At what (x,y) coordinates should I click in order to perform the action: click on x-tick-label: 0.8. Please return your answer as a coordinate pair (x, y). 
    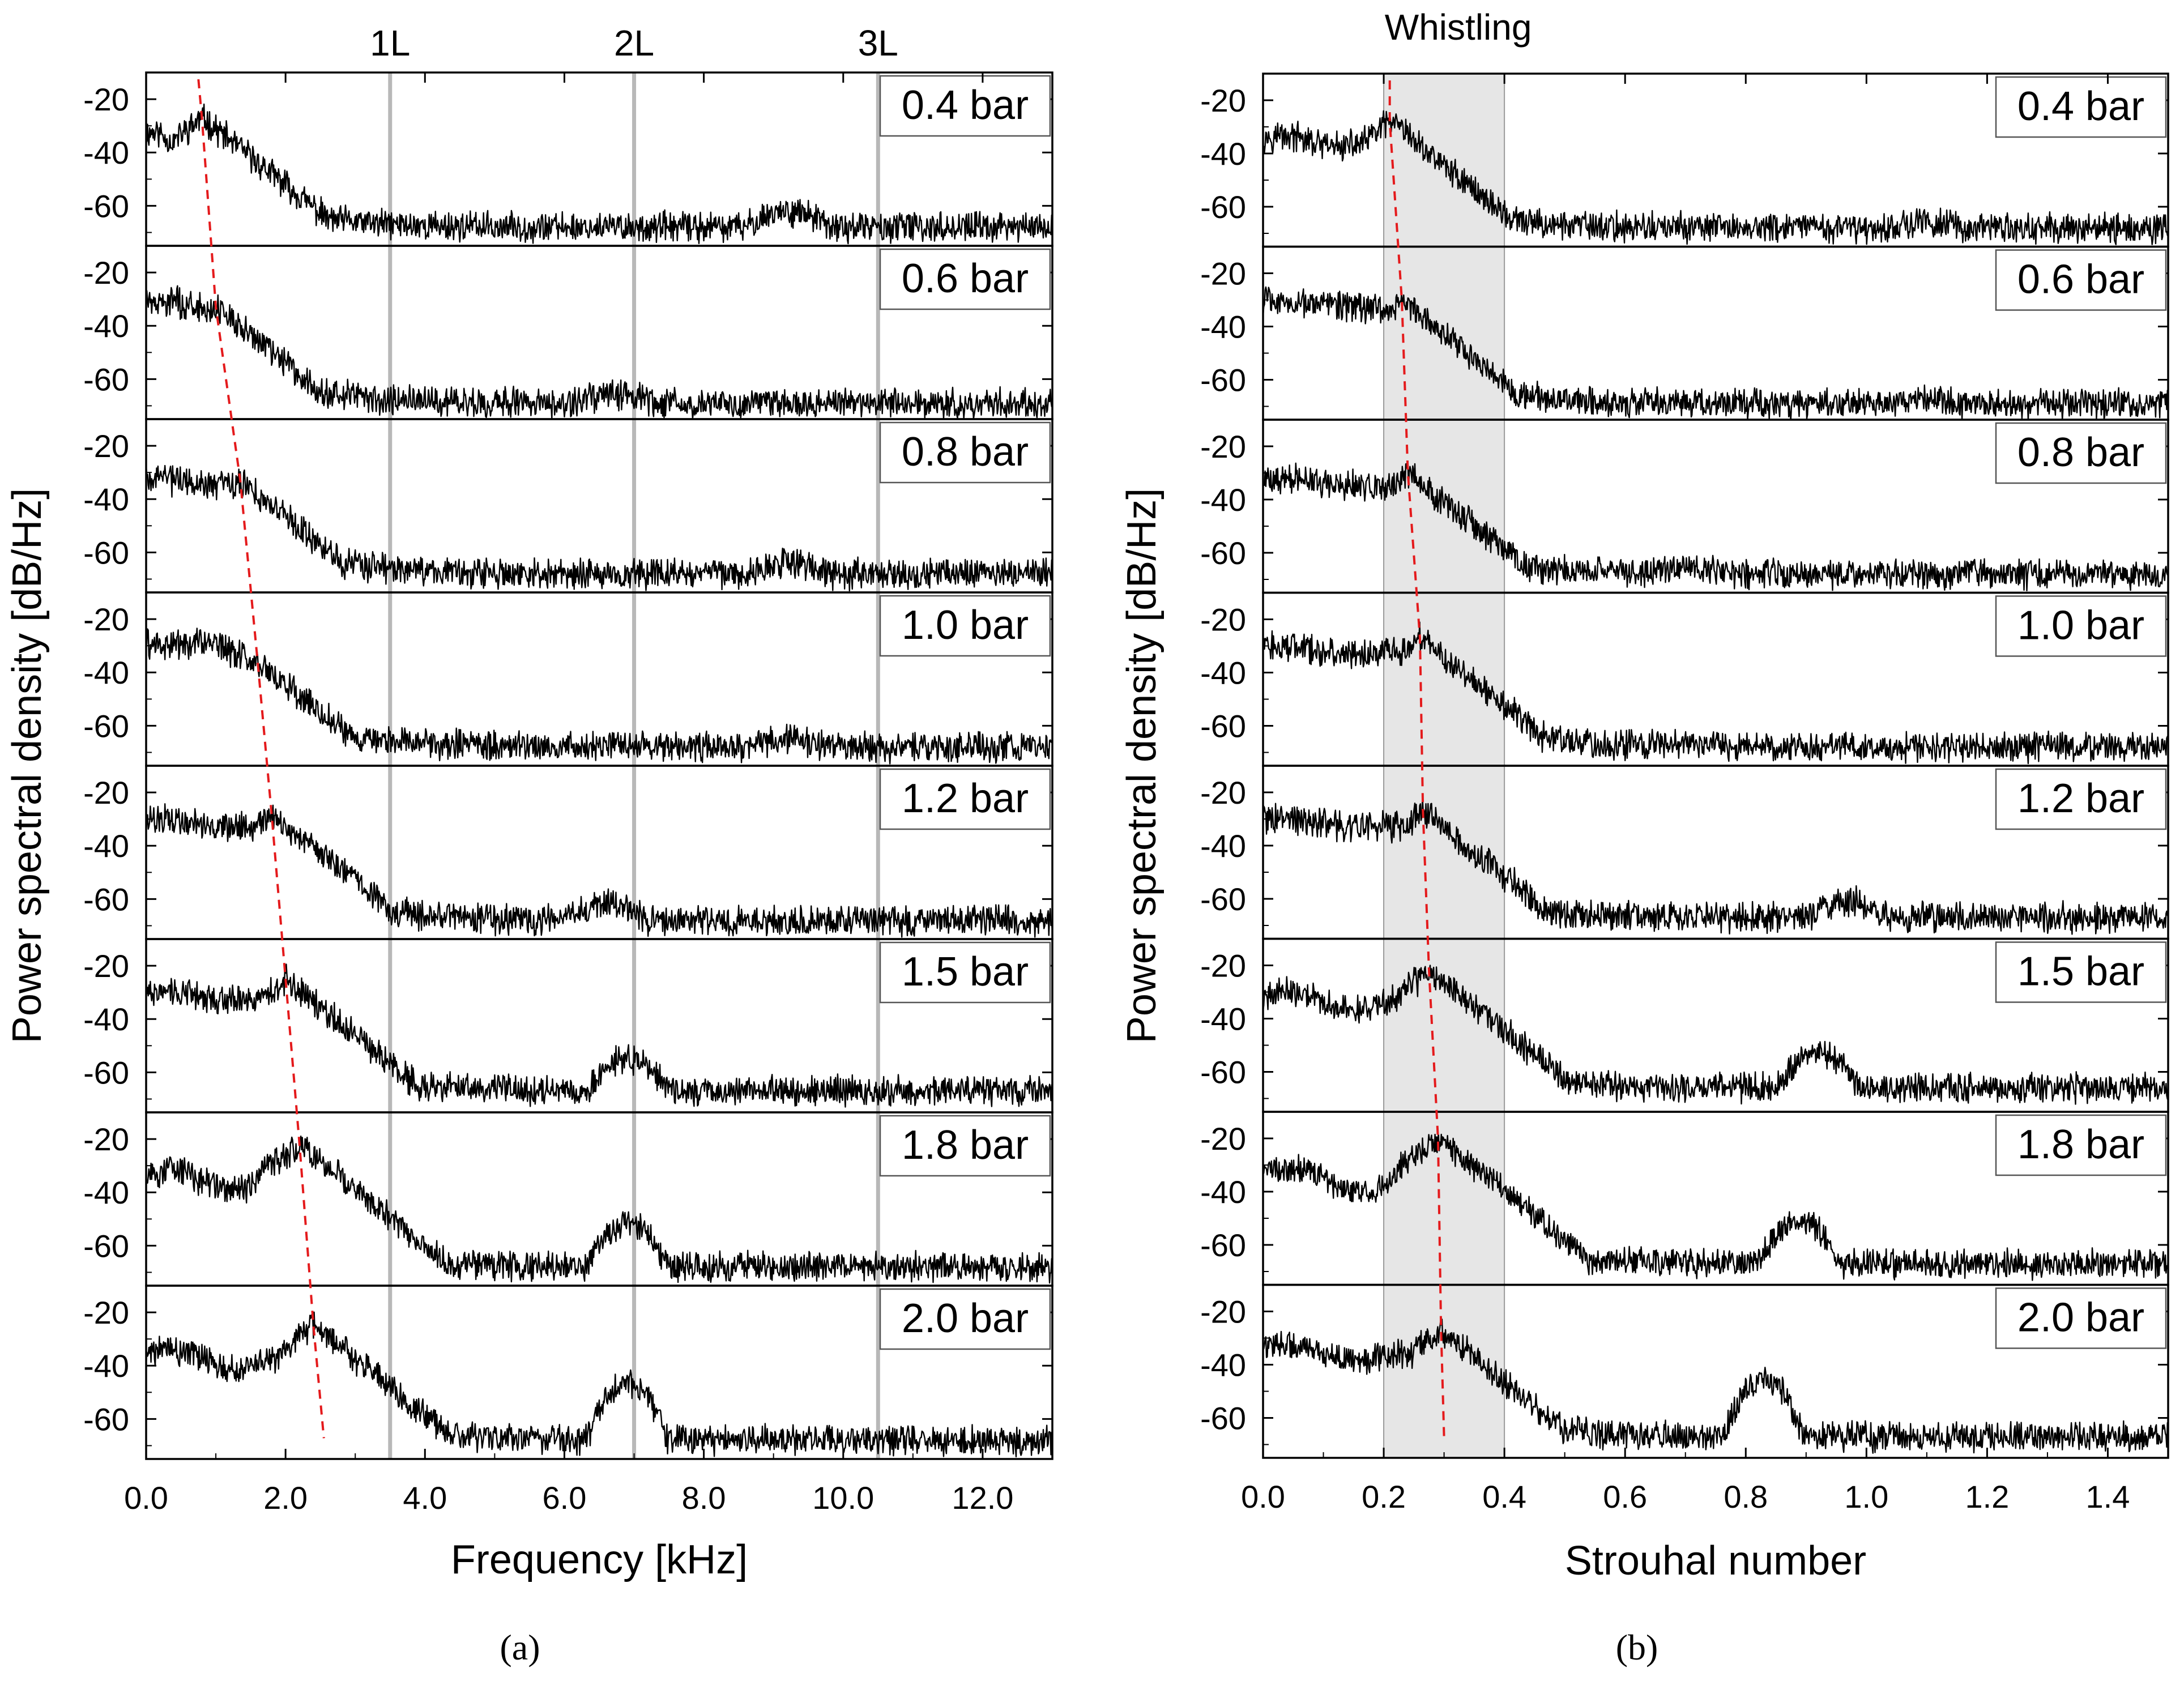
    Looking at the image, I should click on (1746, 1496).